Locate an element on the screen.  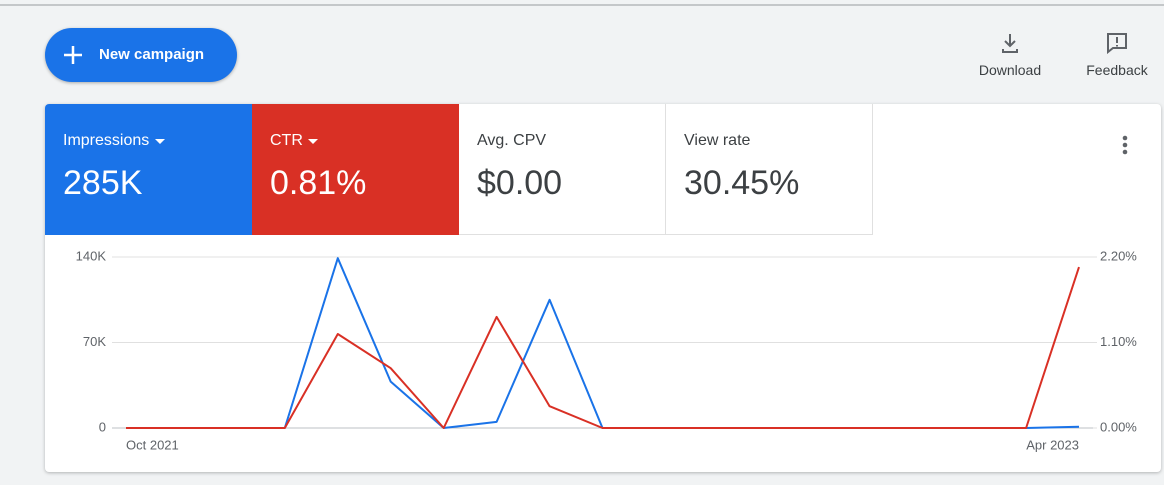
scorecard: Avg. CPV $0.00 is located at coordinates (562, 169).